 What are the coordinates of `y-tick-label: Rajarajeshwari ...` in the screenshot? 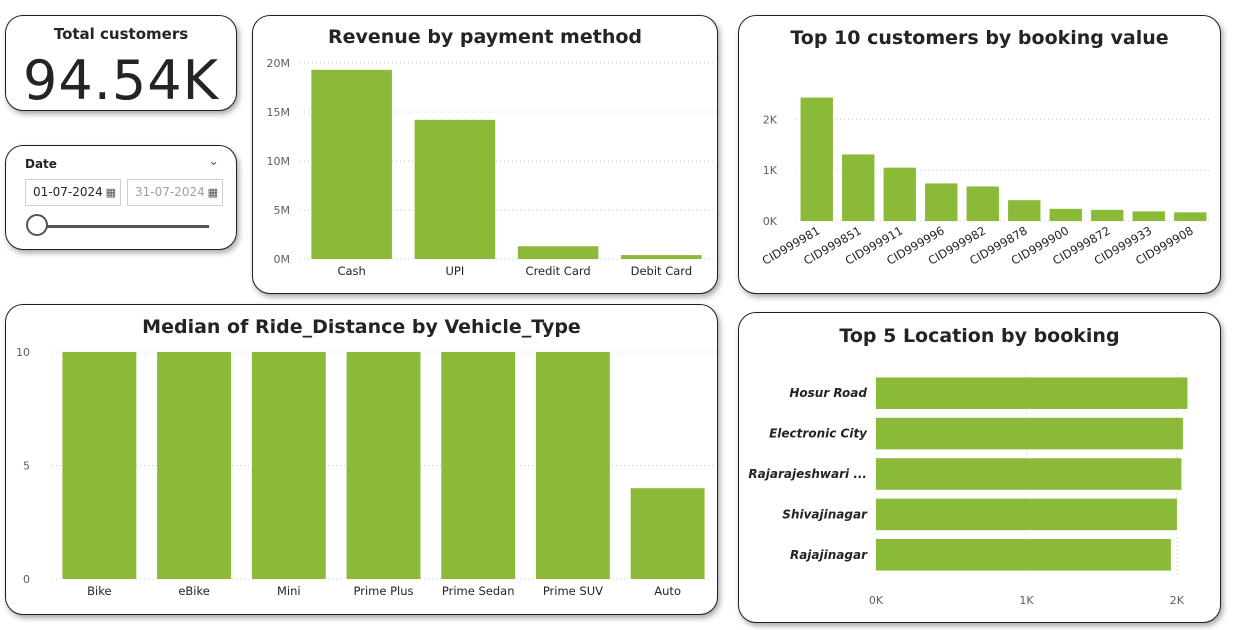 It's located at (807, 474).